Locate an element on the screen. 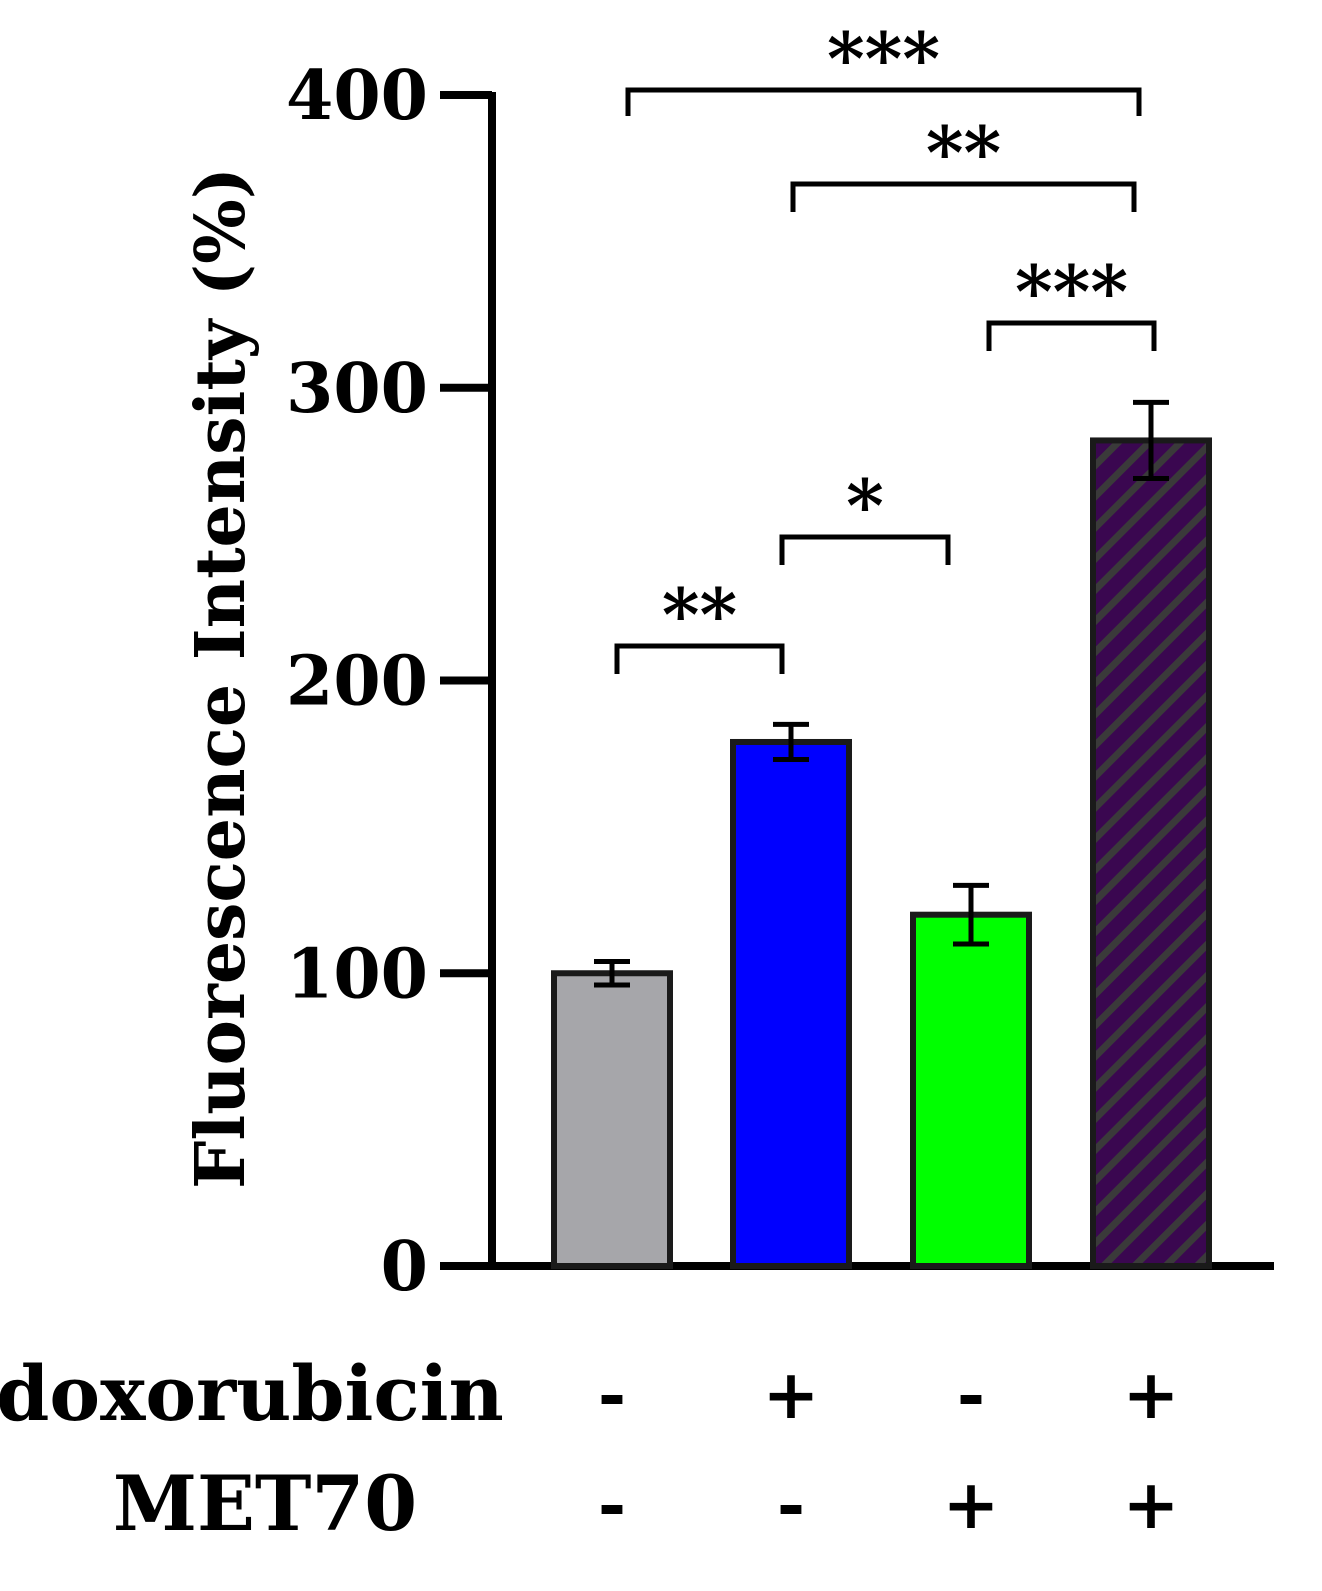  condition-sign-2-4: + is located at coordinates (1151, 1505).